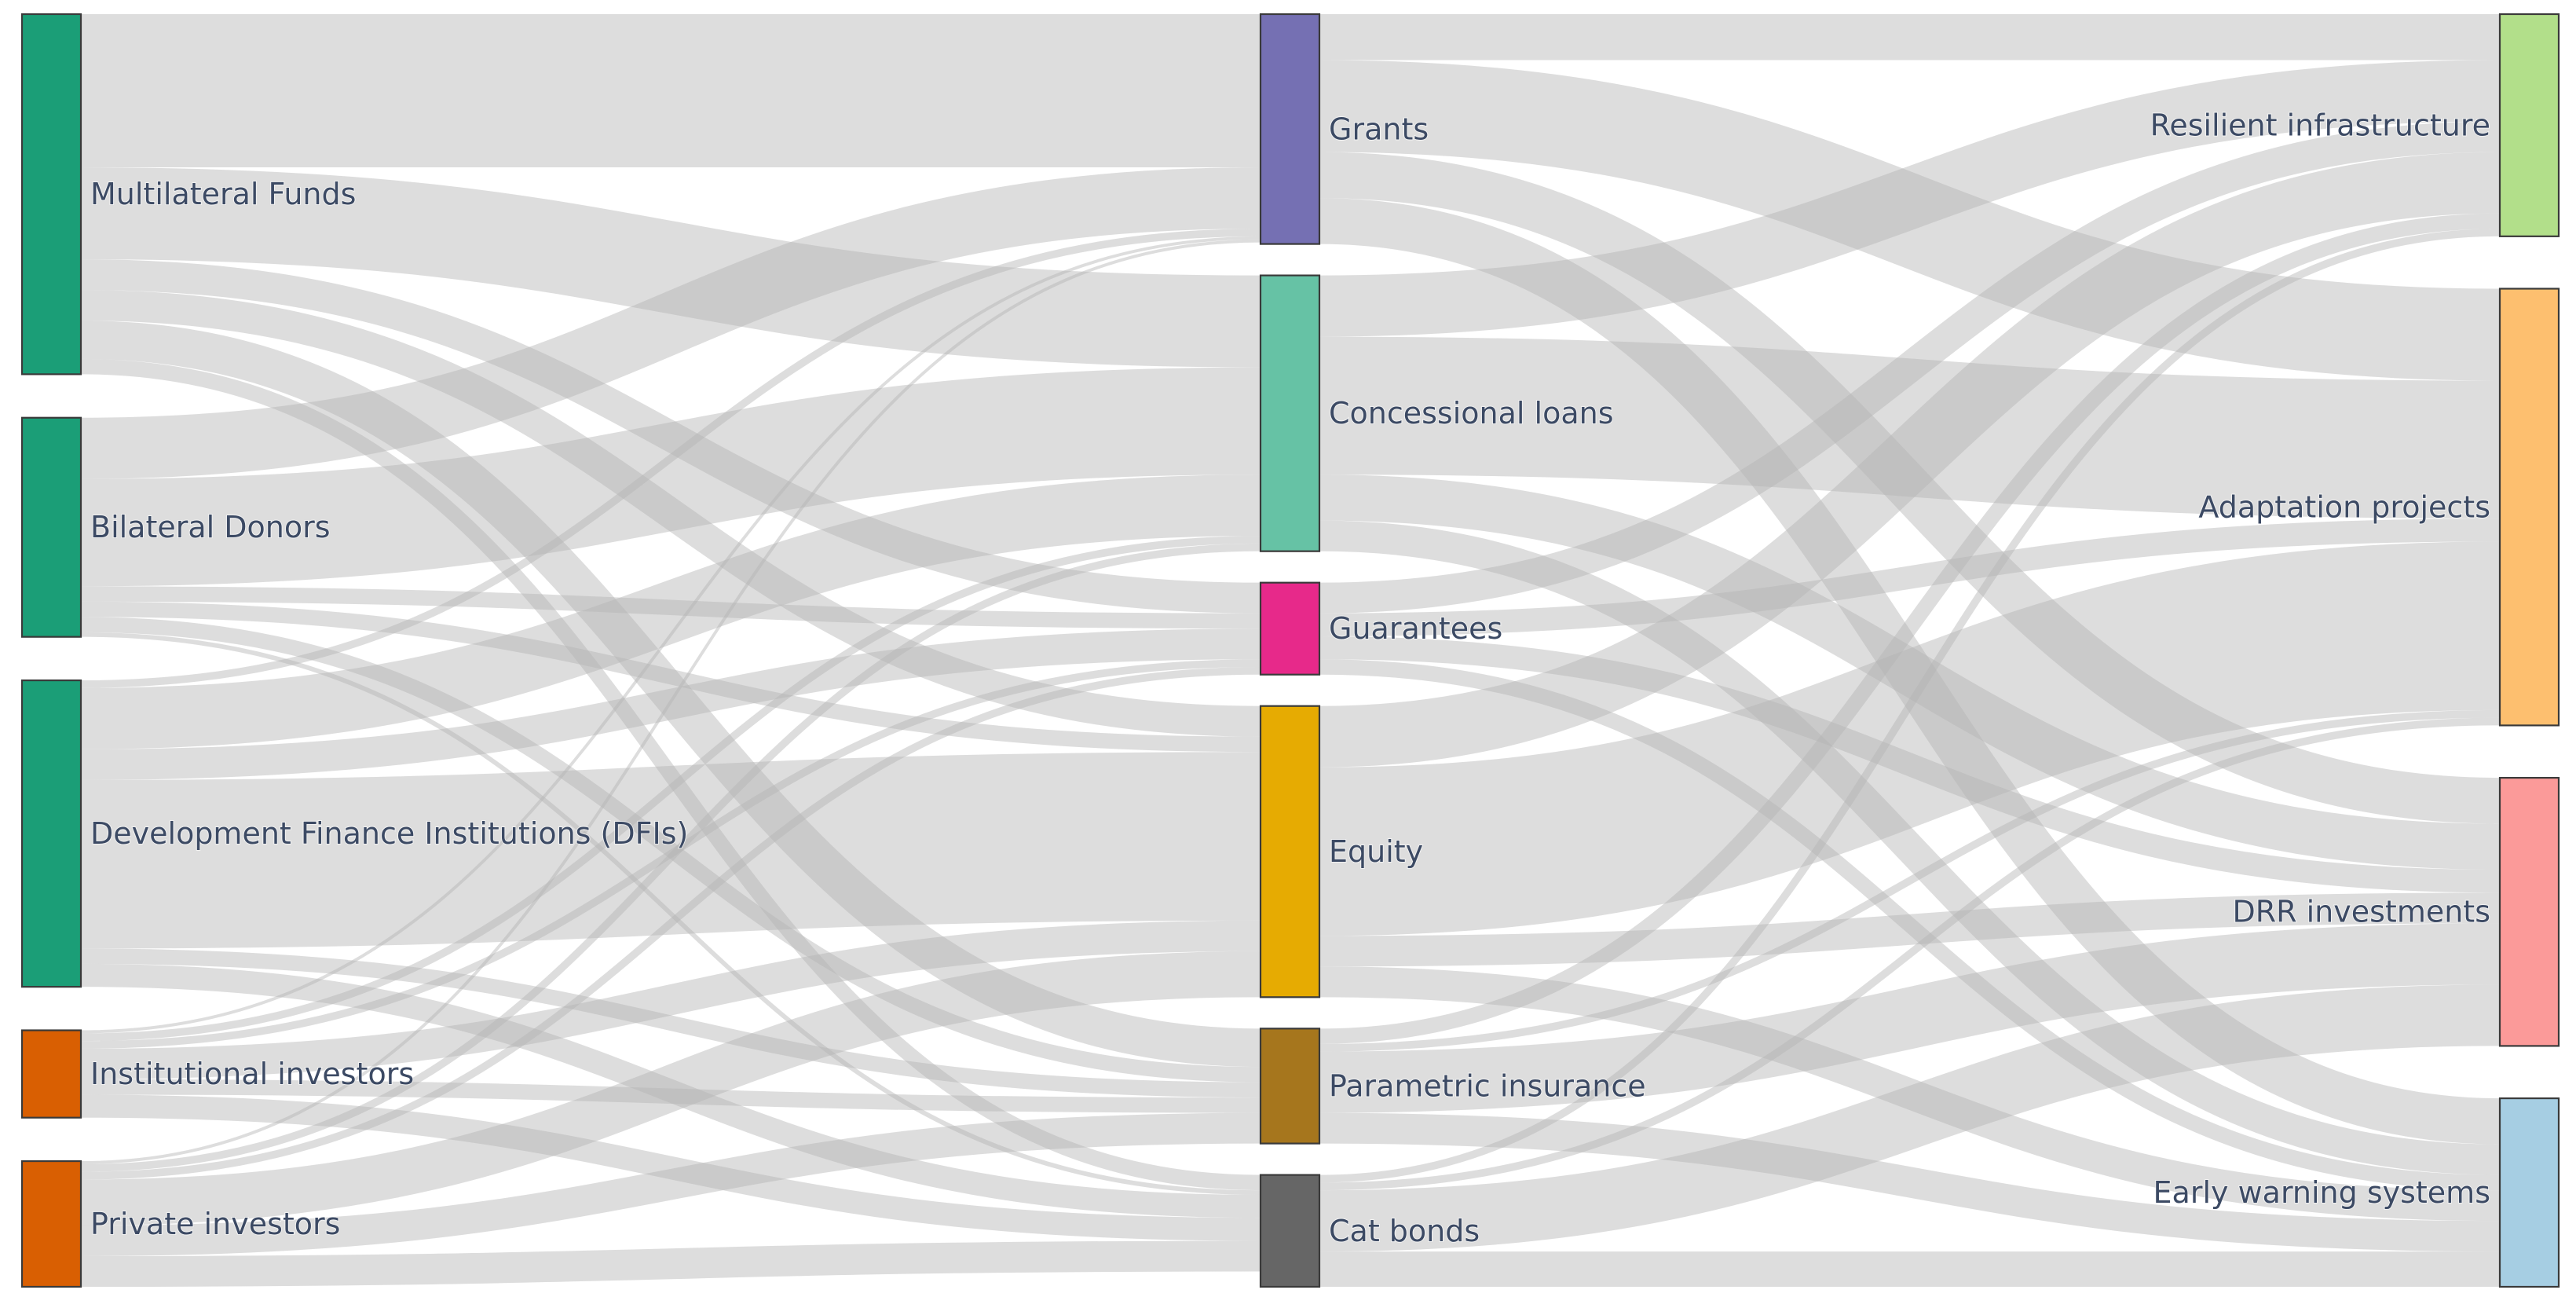 The height and width of the screenshot is (1308, 2576). Describe the element at coordinates (51, 194) in the screenshot. I see `node-mf` at that location.